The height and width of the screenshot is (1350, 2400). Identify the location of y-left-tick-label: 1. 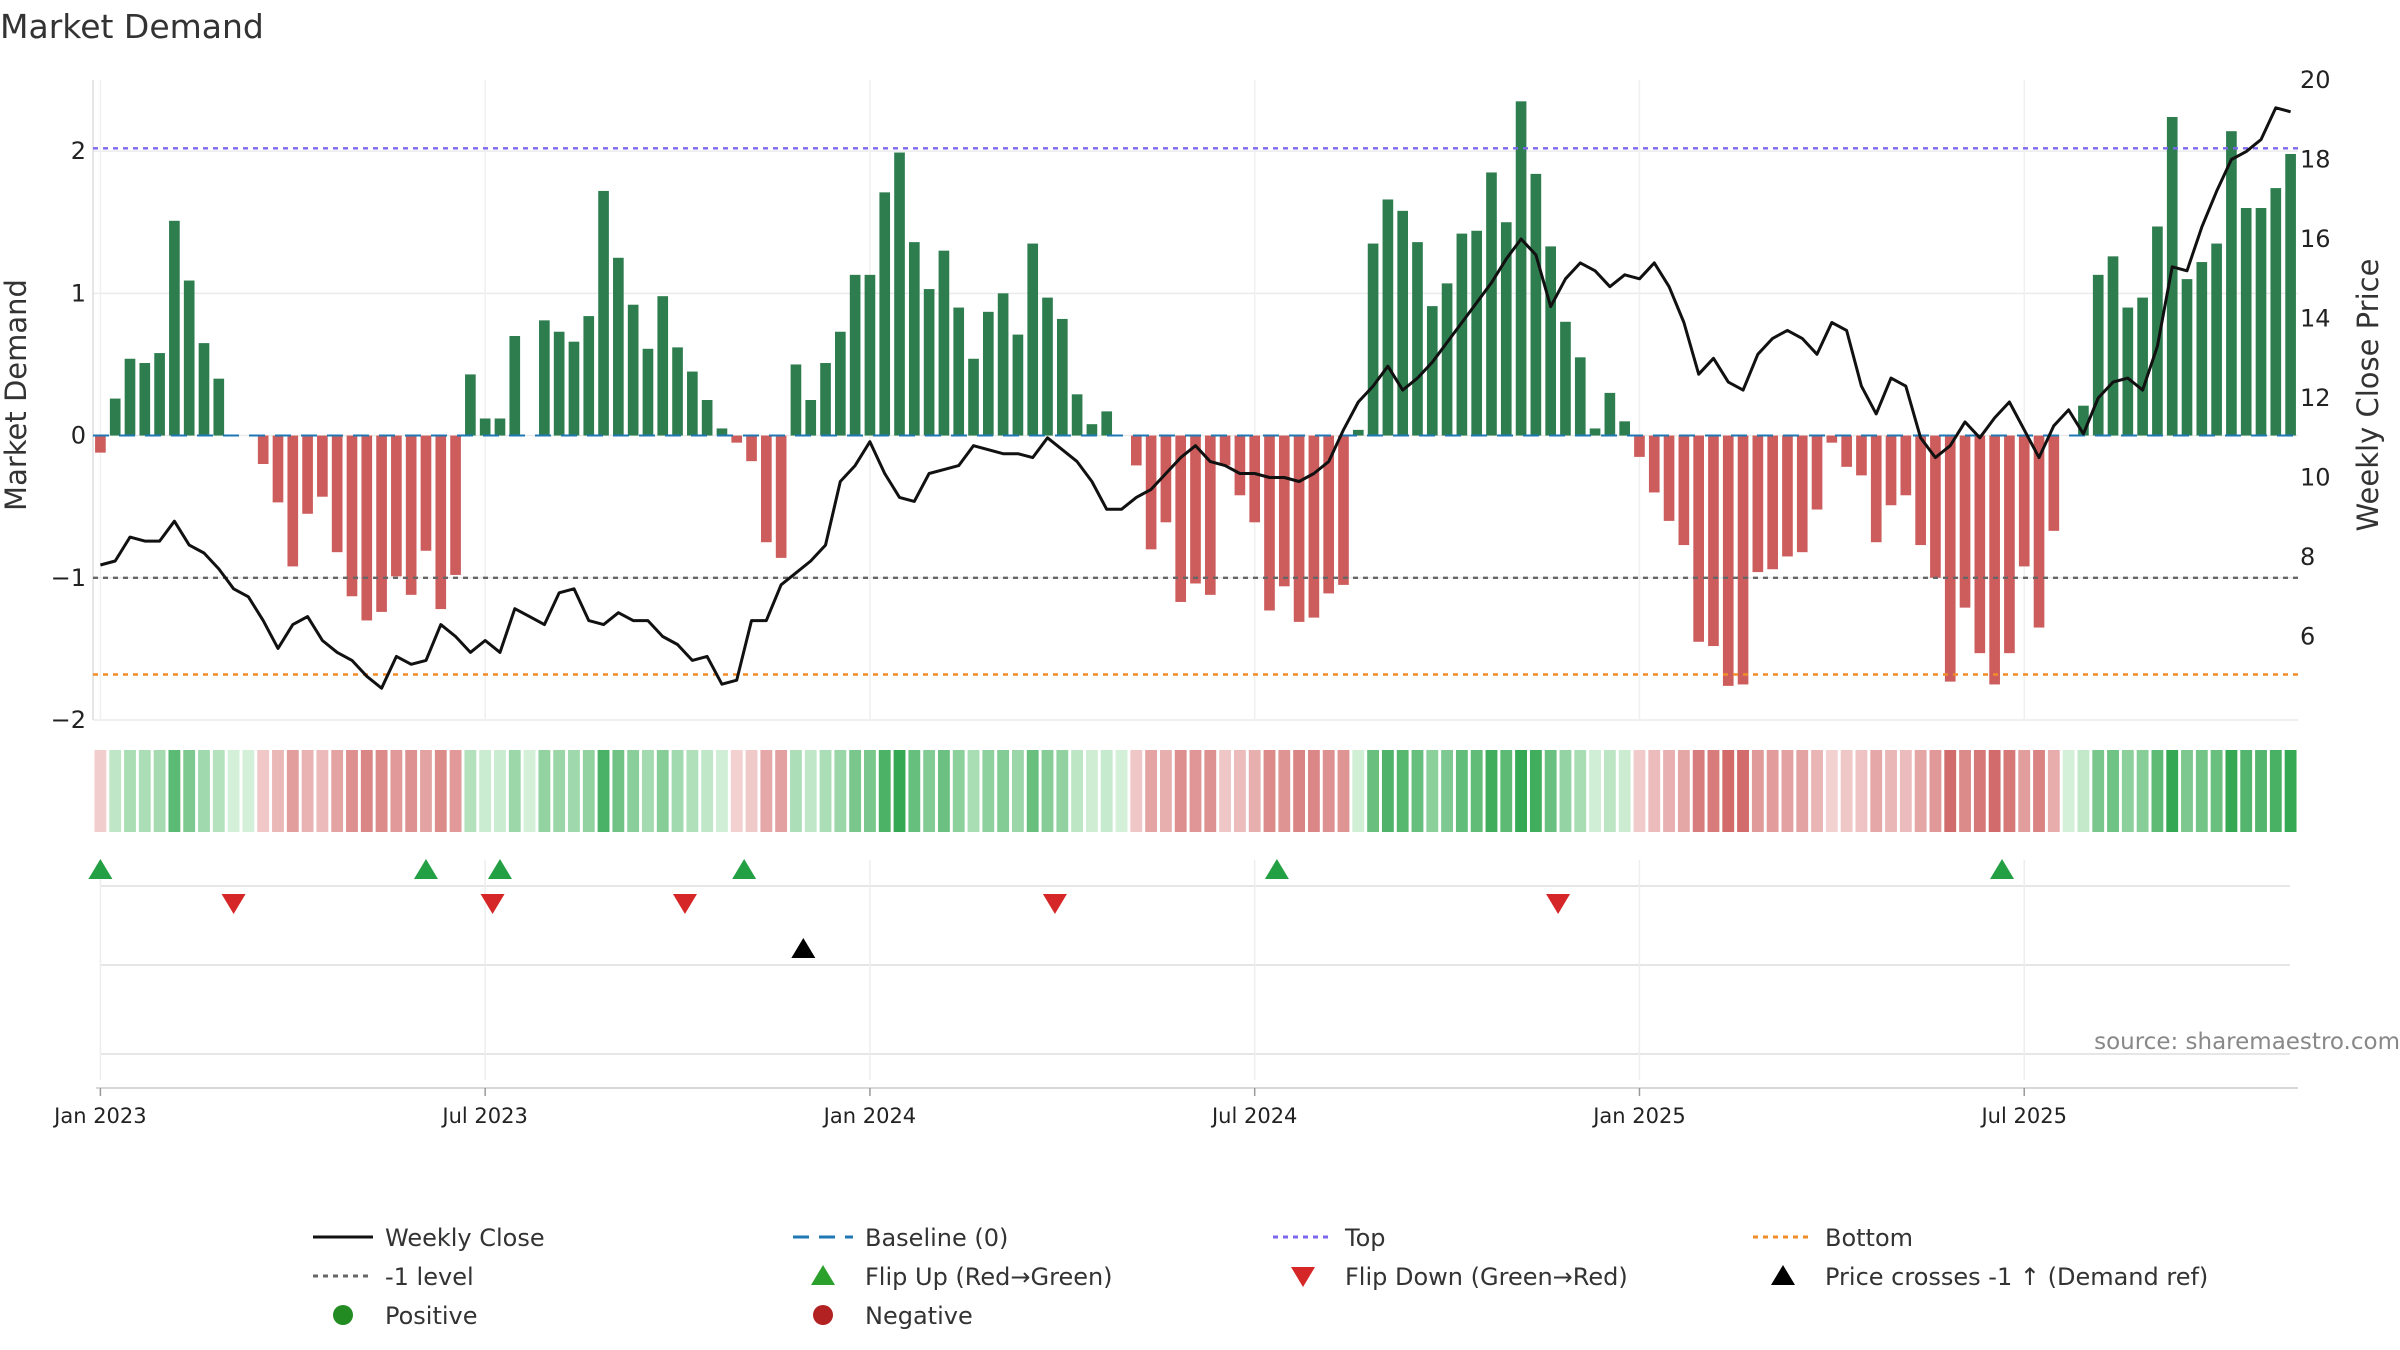
(78, 293).